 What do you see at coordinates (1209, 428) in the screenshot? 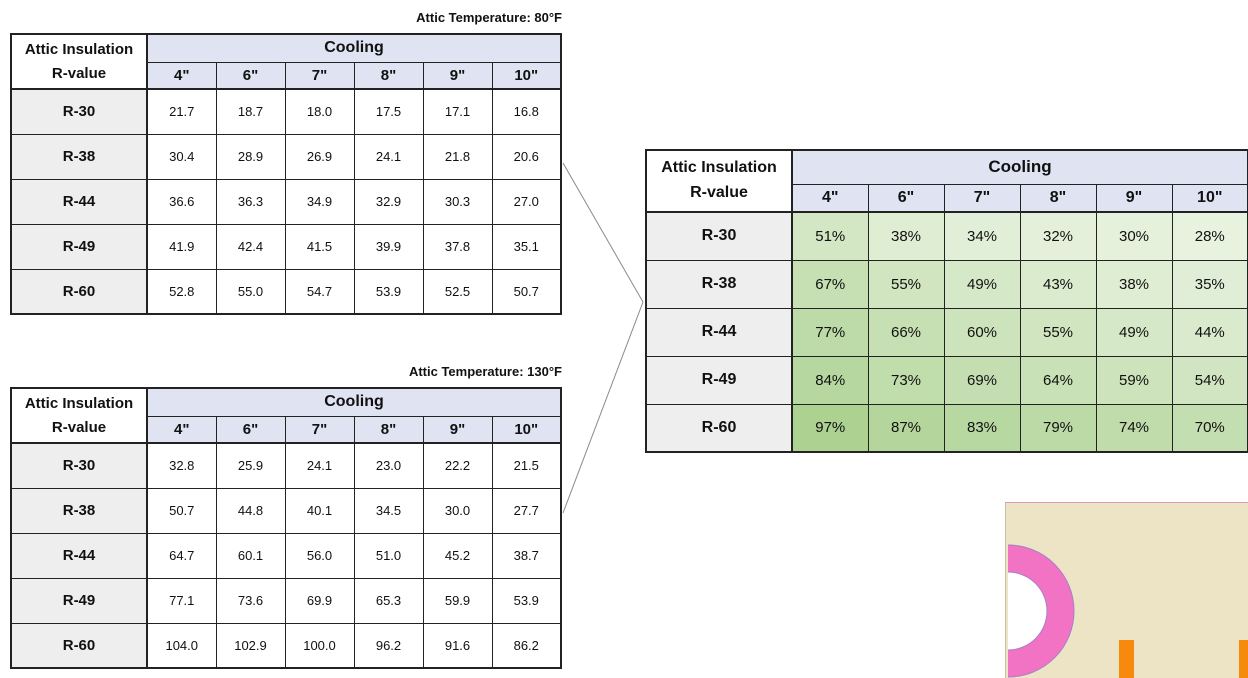
I see `table-cell: 70%` at bounding box center [1209, 428].